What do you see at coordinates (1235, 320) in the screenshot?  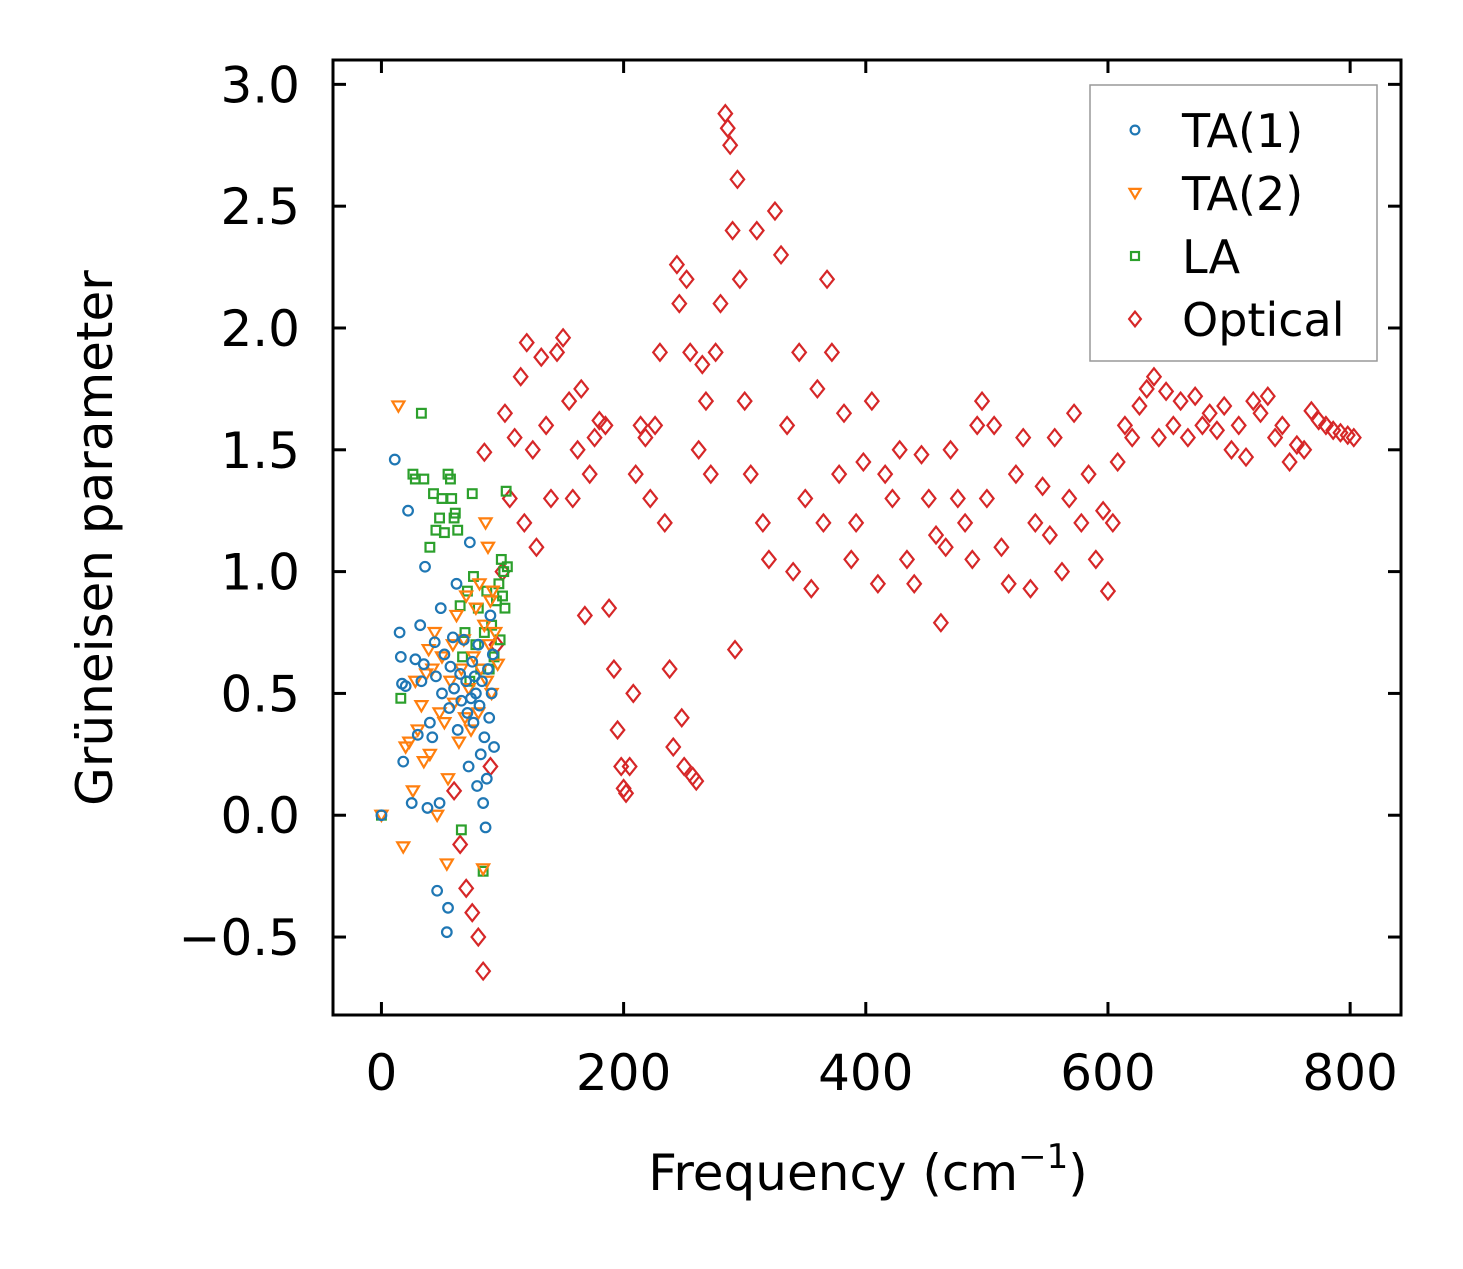 I see `legend-entry: Optical` at bounding box center [1235, 320].